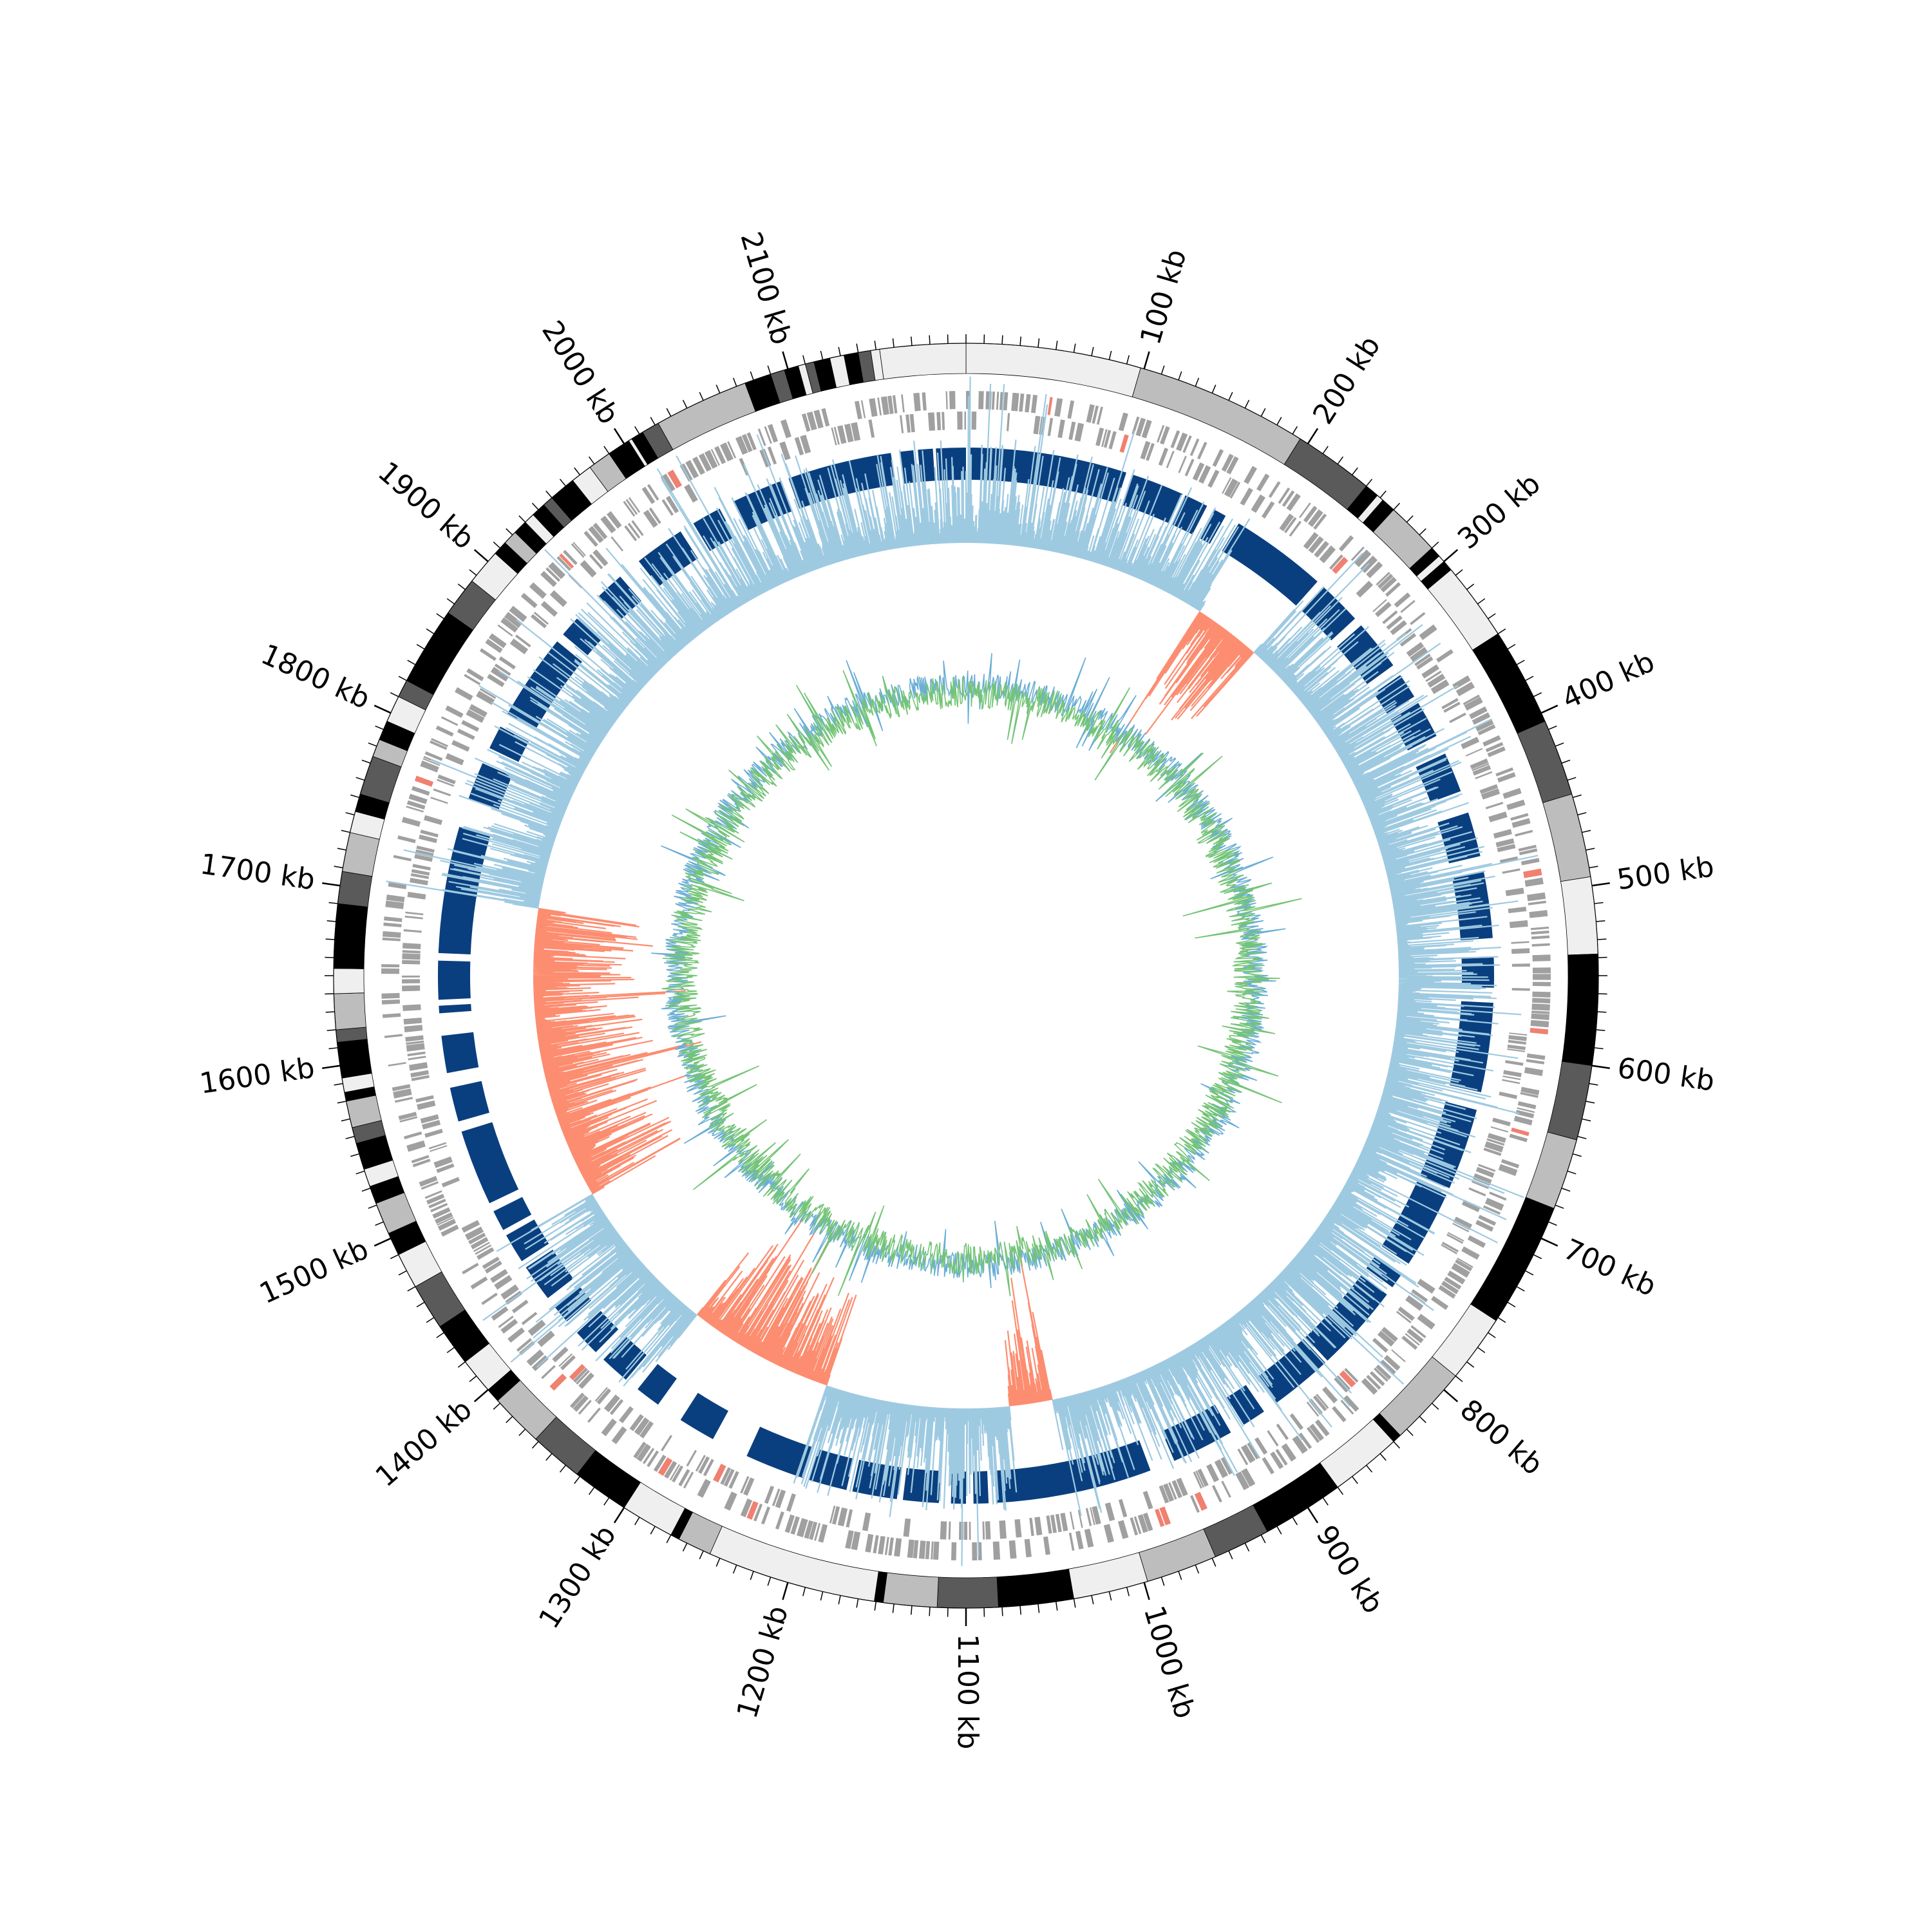 This screenshot has width=1932, height=1932. Describe the element at coordinates (578, 1577) in the screenshot. I see `tick-label-1300kb: 1300 kb` at that location.